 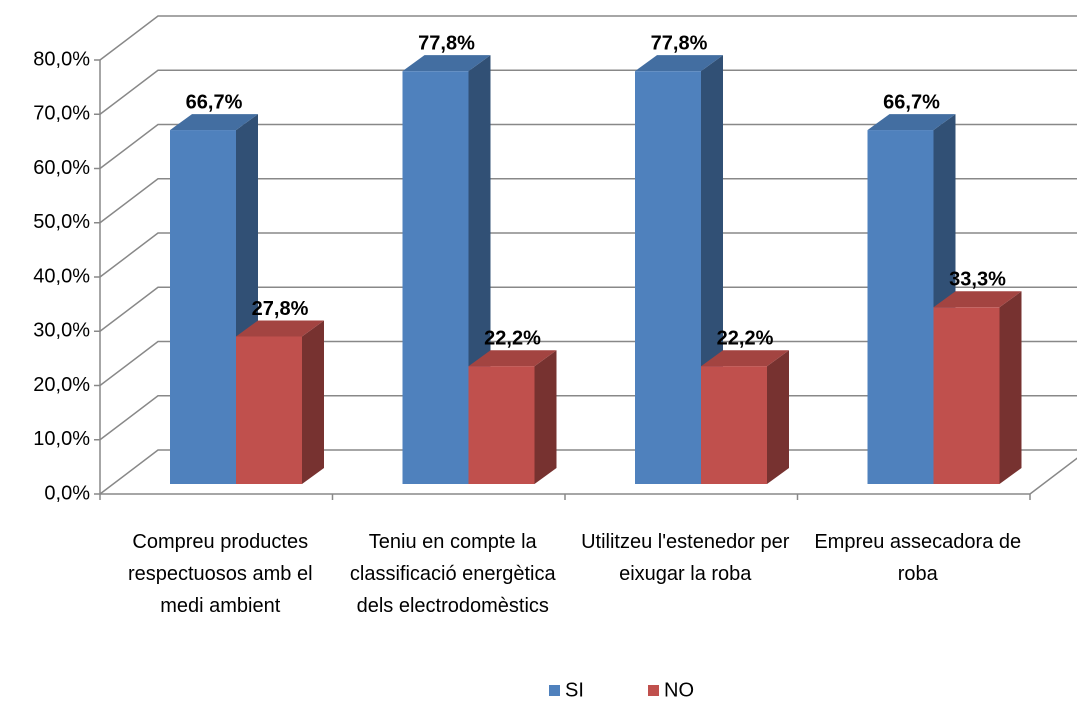 What do you see at coordinates (679, 690) in the screenshot?
I see `legend-label: NO` at bounding box center [679, 690].